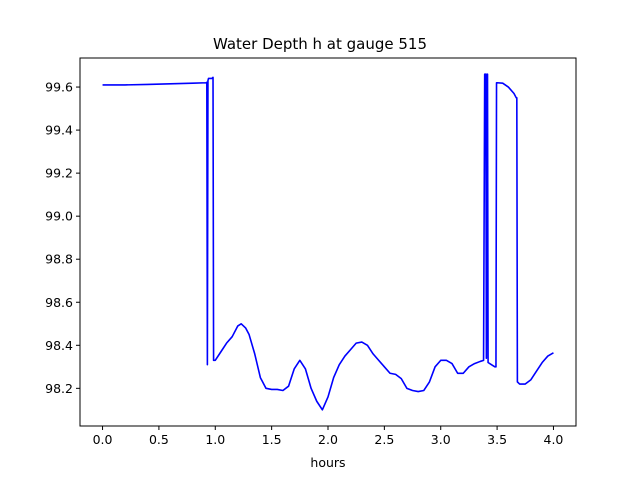 The image size is (640, 480). Describe the element at coordinates (59, 259) in the screenshot. I see `y-tick-label: 98.8` at that location.